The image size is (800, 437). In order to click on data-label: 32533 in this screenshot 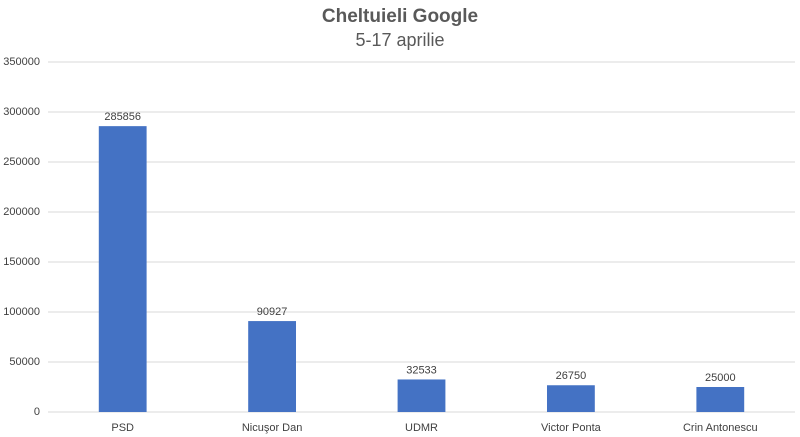, I will do `click(421, 370)`.